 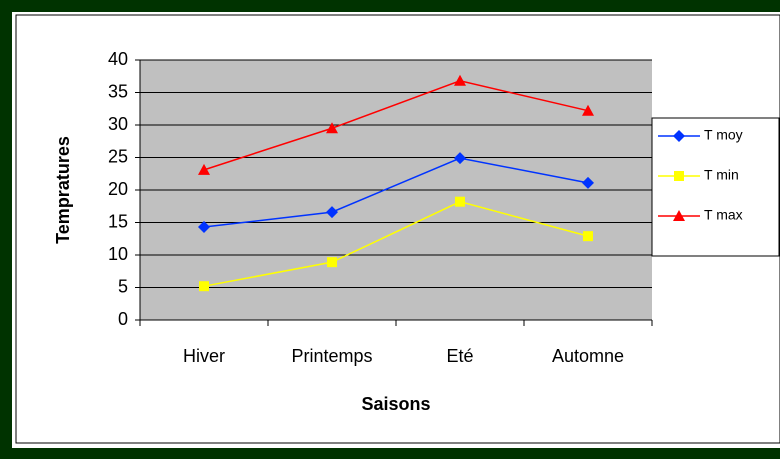 What do you see at coordinates (123, 319) in the screenshot?
I see `y-tick-label: 0` at bounding box center [123, 319].